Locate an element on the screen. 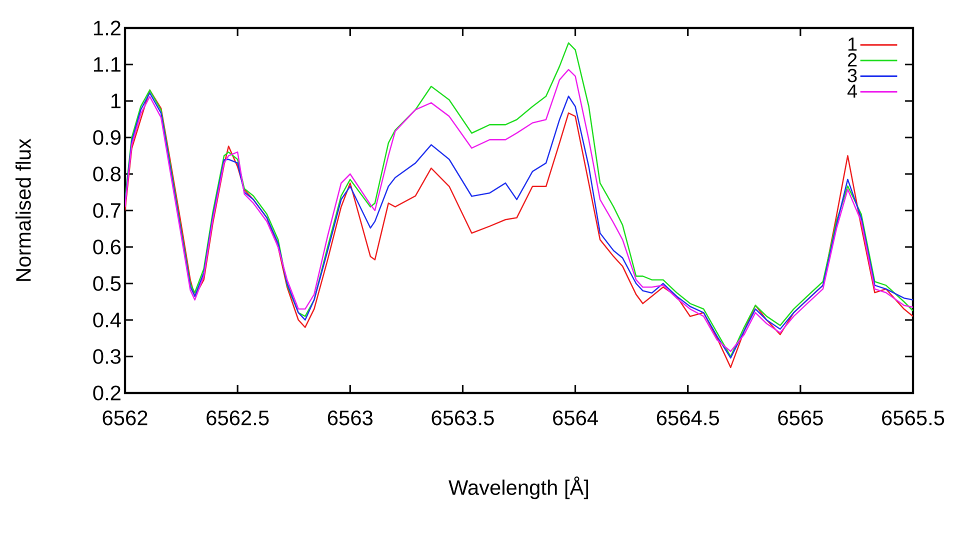 This screenshot has height=534, width=961. x-tick-label: 6562.5 is located at coordinates (237, 418).